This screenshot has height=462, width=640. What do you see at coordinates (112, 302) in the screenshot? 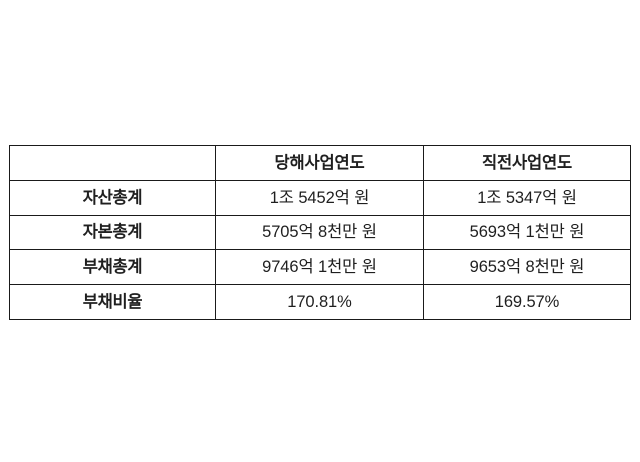
I see `row-label-debt-ratio: 부채비율` at bounding box center [112, 302].